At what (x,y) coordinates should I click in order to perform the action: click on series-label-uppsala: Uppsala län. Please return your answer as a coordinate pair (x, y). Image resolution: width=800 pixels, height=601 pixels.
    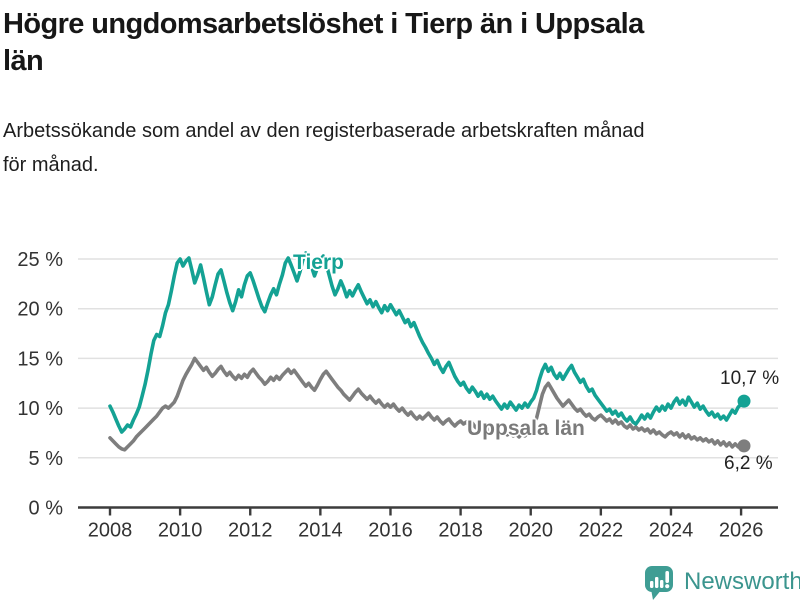
    Looking at the image, I should click on (526, 428).